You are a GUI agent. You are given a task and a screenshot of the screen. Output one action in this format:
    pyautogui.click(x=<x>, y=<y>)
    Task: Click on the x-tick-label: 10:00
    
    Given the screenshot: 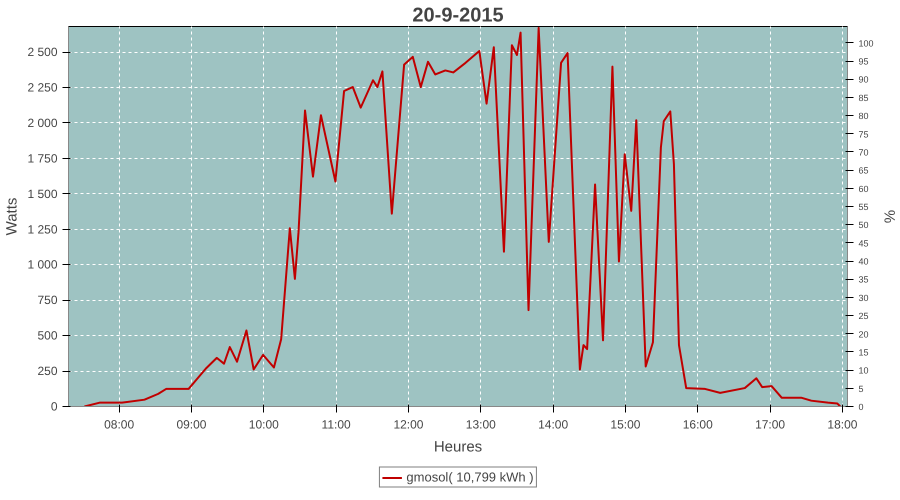 What is the action you would take?
    pyautogui.click(x=264, y=425)
    